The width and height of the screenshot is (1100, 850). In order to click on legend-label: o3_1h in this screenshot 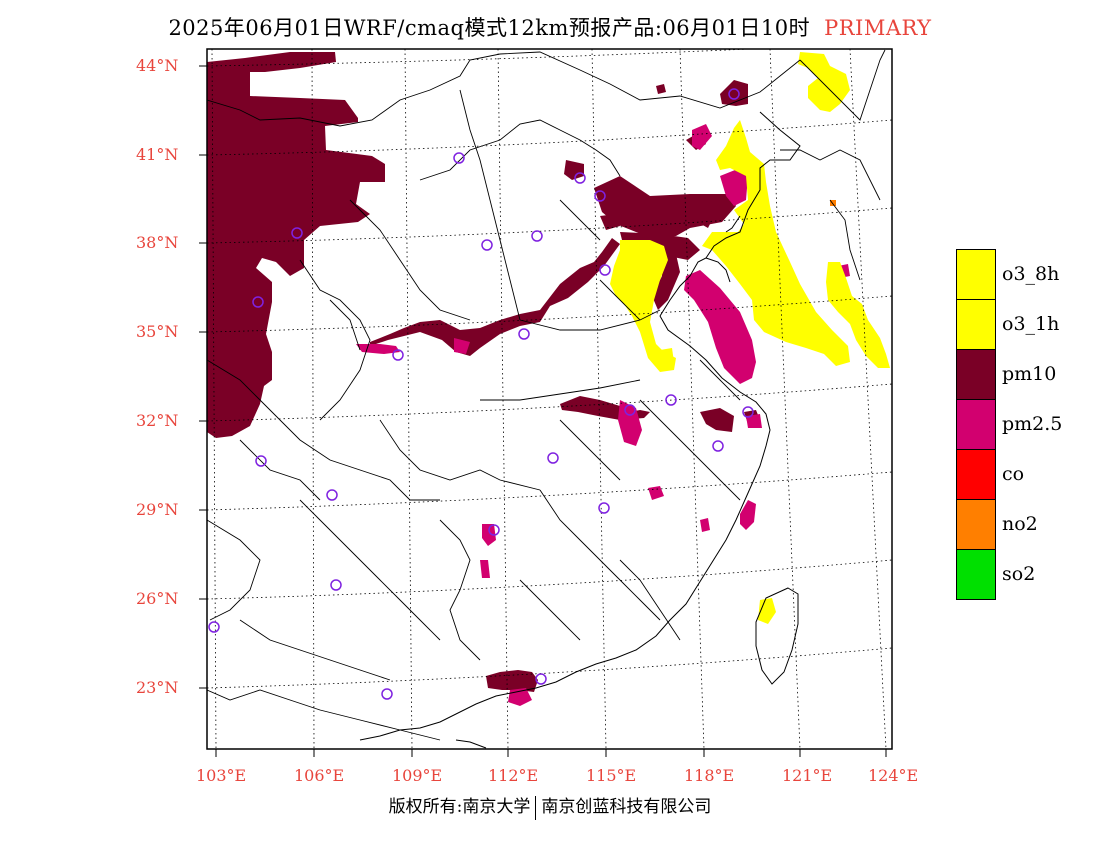, I will do `click(1031, 324)`.